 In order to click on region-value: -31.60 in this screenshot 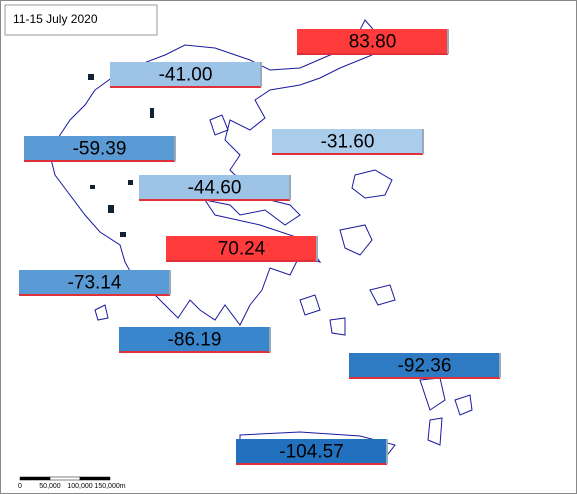, I will do `click(348, 142)`.